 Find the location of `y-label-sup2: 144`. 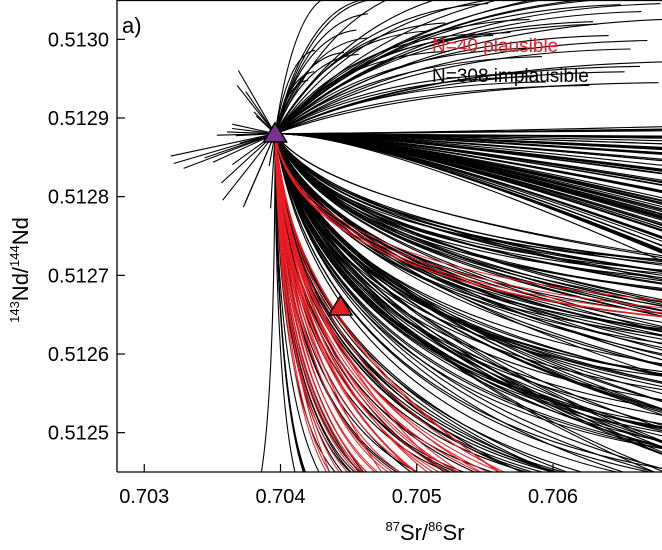

y-label-sup2: 144 is located at coordinates (14, 256).